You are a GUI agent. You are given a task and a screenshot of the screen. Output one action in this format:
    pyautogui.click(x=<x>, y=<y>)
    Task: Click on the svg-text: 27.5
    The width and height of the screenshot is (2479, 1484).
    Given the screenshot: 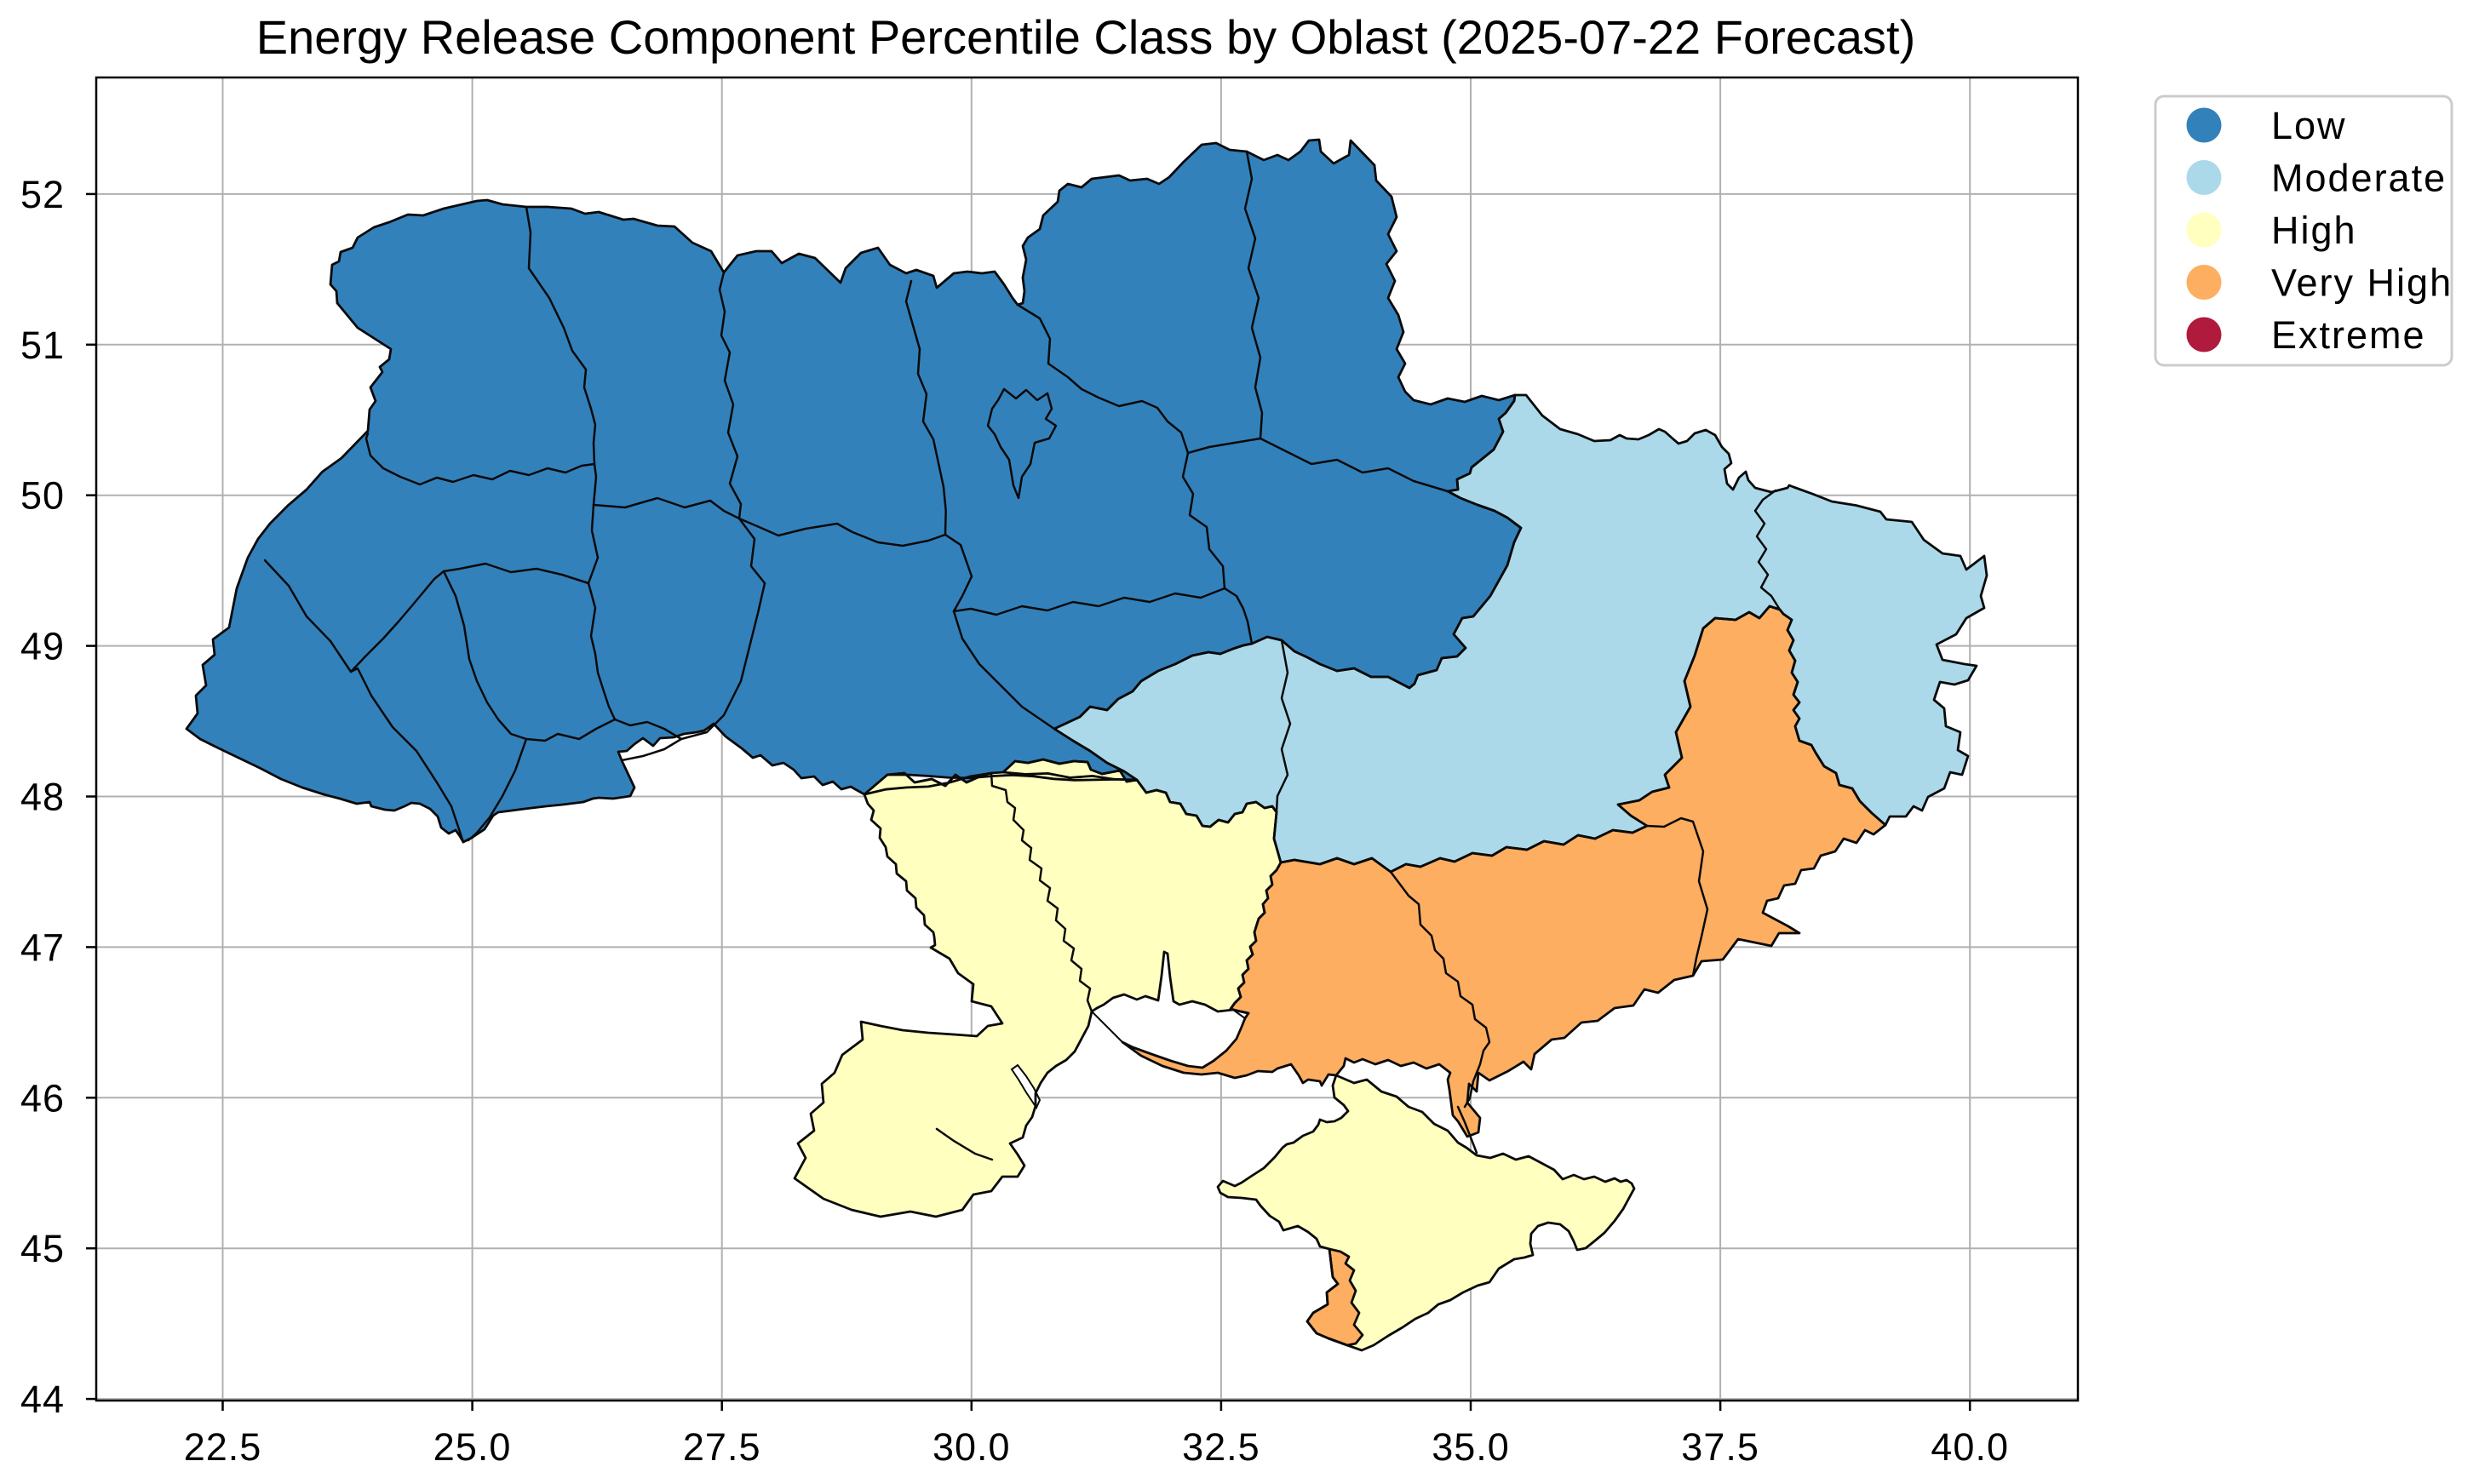 What is the action you would take?
    pyautogui.click(x=722, y=1447)
    